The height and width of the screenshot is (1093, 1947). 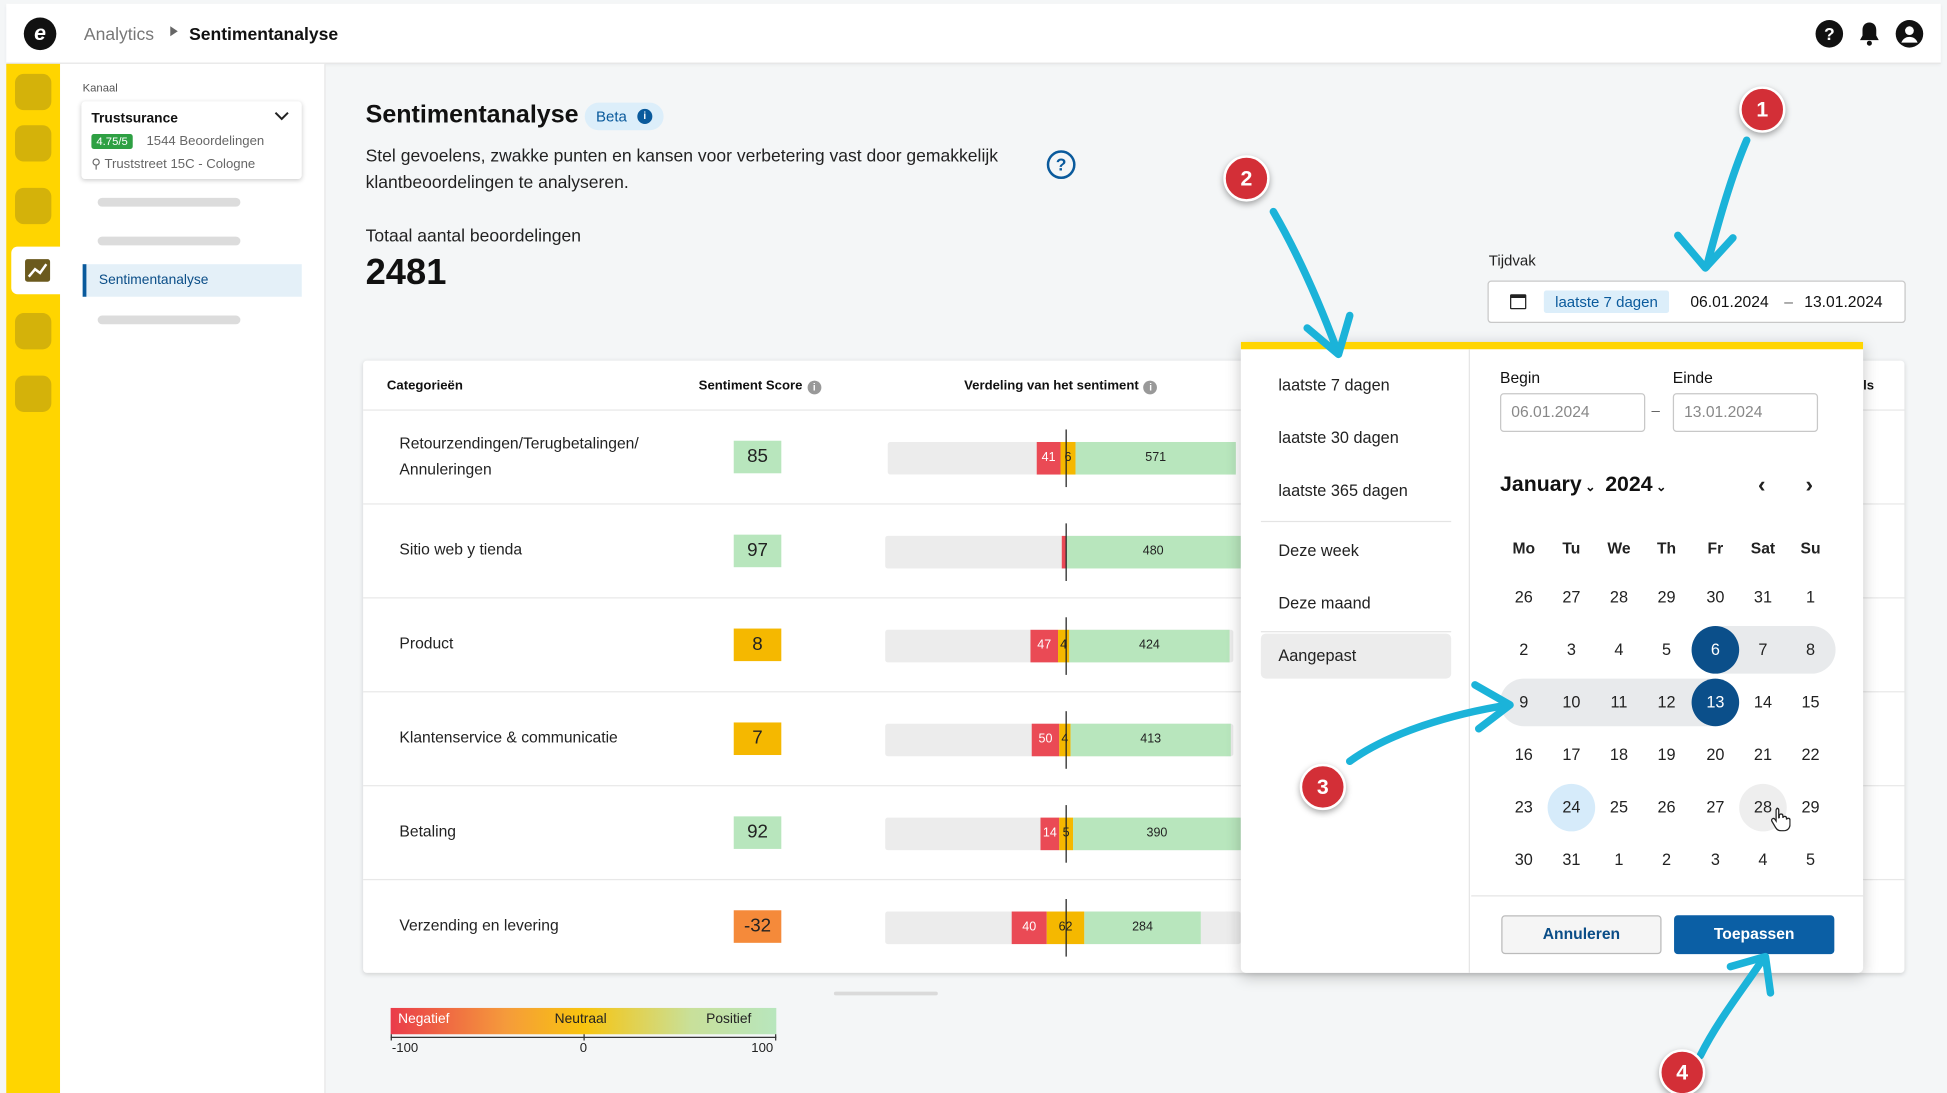 I want to click on score-badge: 92, so click(x=757, y=832).